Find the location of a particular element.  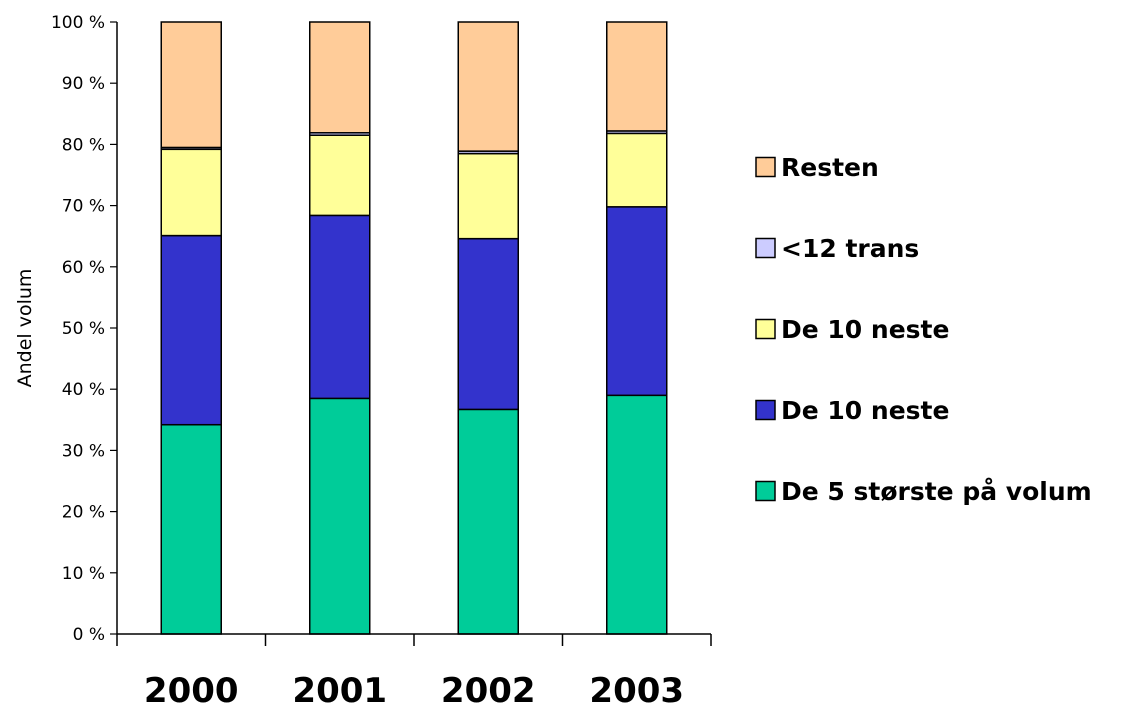

x-category-label: 2000 is located at coordinates (191, 688).